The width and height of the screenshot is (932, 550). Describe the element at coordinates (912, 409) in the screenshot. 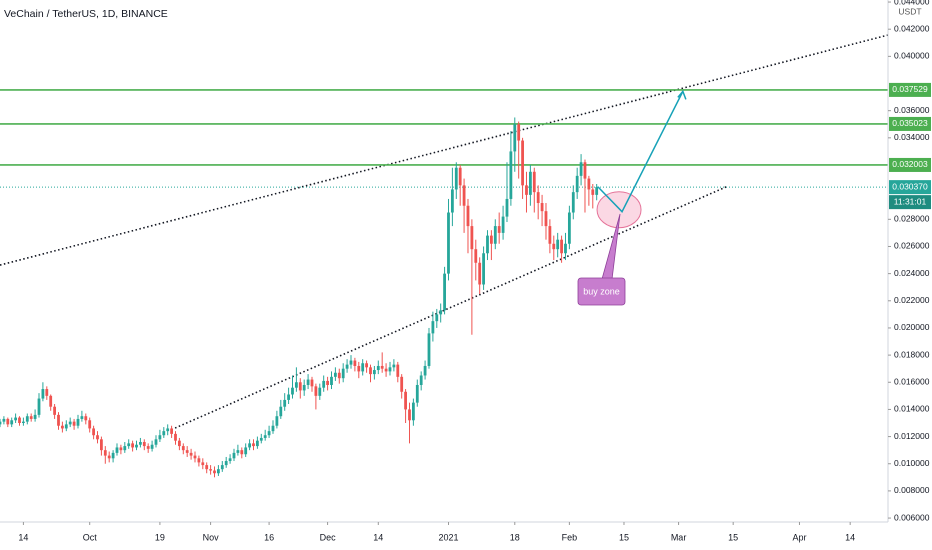

I see `y-tick-label: 0.014000` at that location.